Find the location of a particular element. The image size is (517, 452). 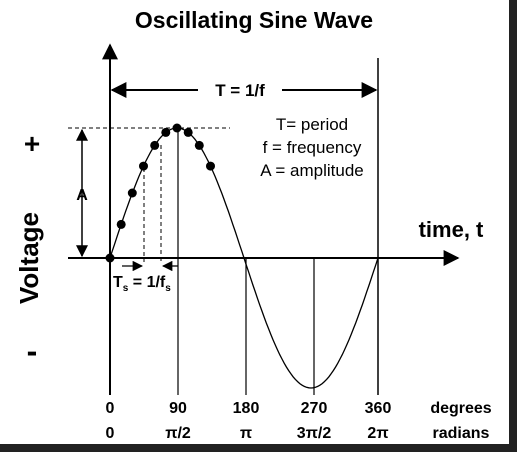

definition-frequency: f = frequency is located at coordinates (312, 147).